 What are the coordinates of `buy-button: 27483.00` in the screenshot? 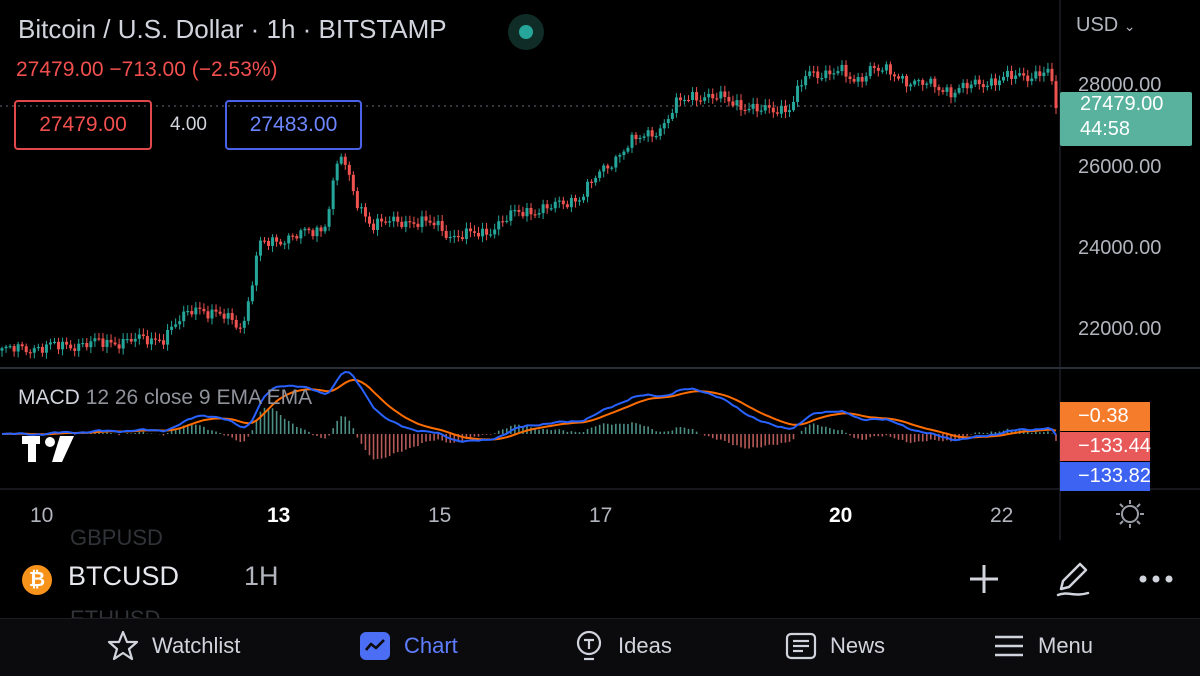 It's located at (293, 125).